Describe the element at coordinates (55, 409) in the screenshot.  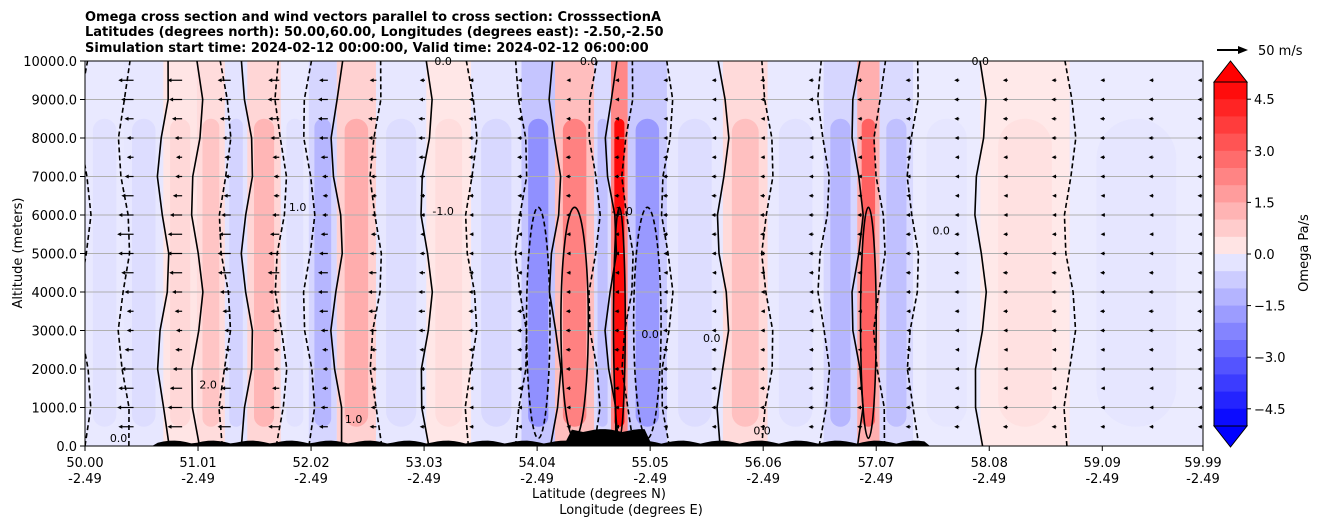
I see `y-tick-label-1: 1000.0` at that location.